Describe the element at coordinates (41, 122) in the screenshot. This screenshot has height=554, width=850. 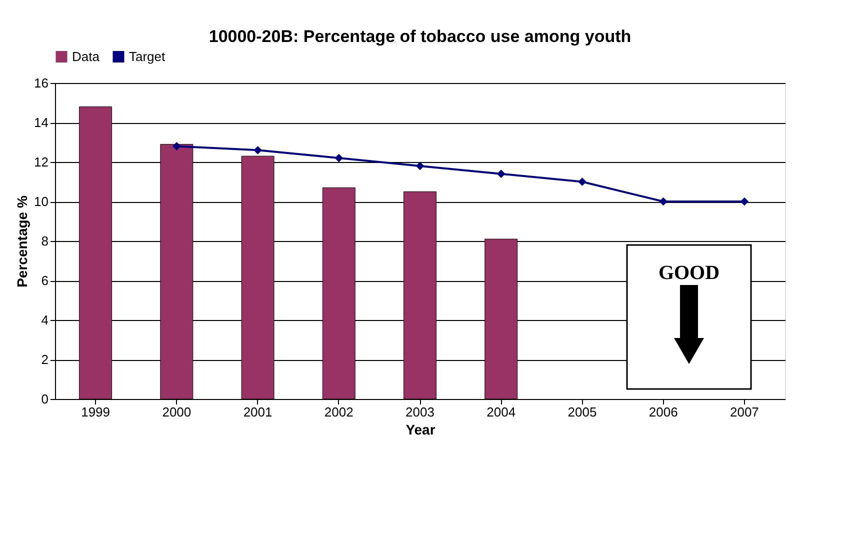
I see `y-tick-label: 14` at that location.